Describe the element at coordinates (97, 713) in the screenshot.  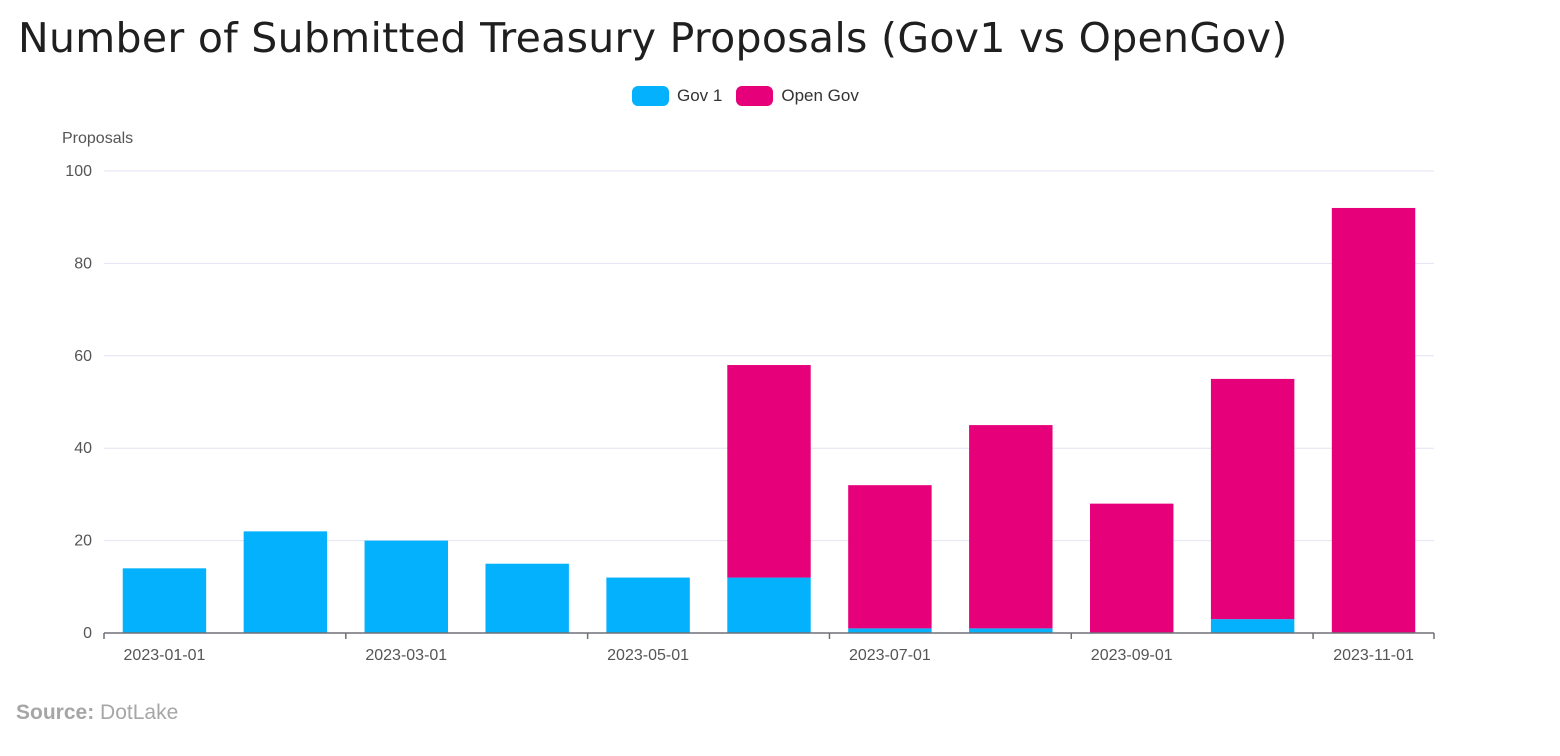
I see `source-note: Source: DotLake` at that location.